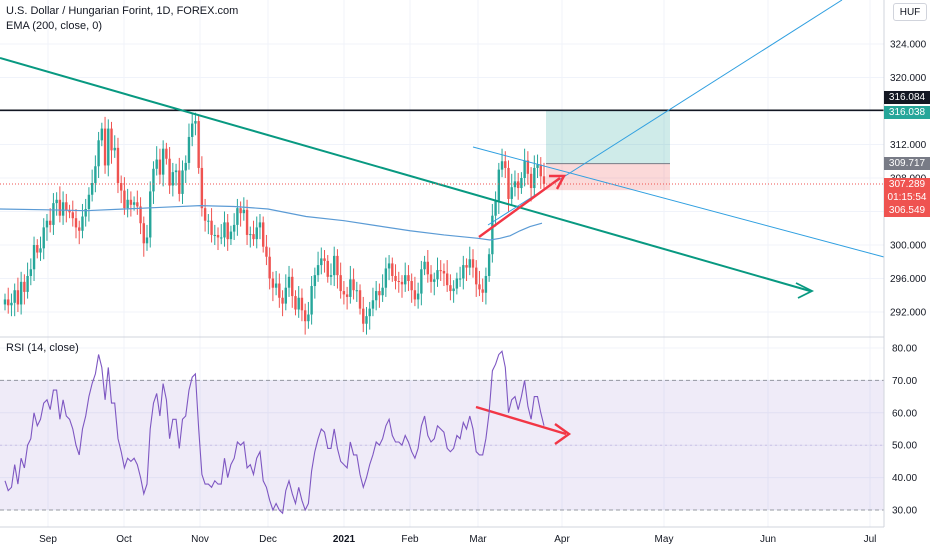  I want to click on price-tag-last: 307.289, so click(907, 184).